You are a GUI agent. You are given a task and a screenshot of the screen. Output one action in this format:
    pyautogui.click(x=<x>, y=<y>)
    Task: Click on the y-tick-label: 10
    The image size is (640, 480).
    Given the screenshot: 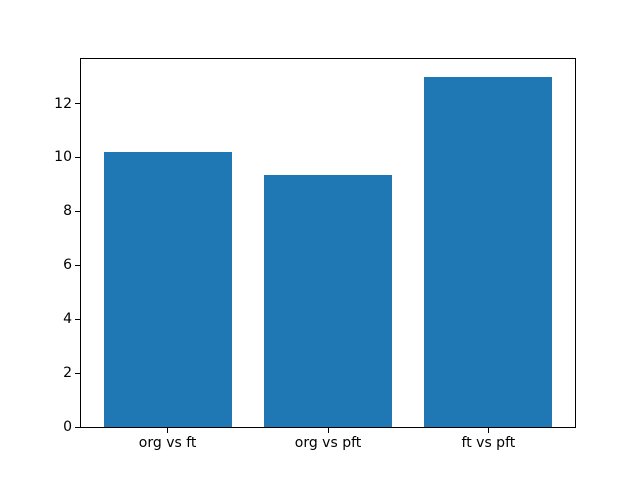 What is the action you would take?
    pyautogui.click(x=63, y=157)
    